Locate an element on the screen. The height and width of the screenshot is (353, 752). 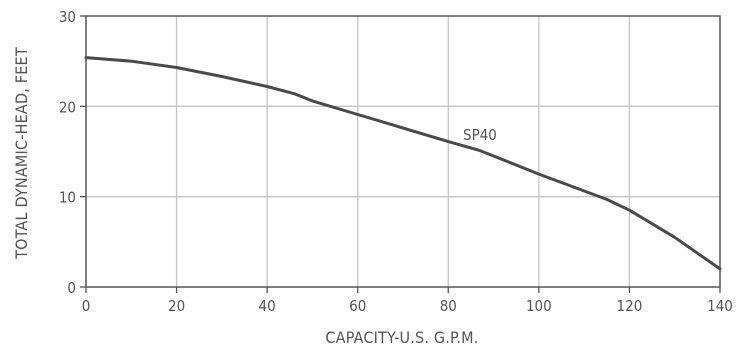
x-axis-title: CAPACITY-U.S. G.P.M. is located at coordinates (401, 337).